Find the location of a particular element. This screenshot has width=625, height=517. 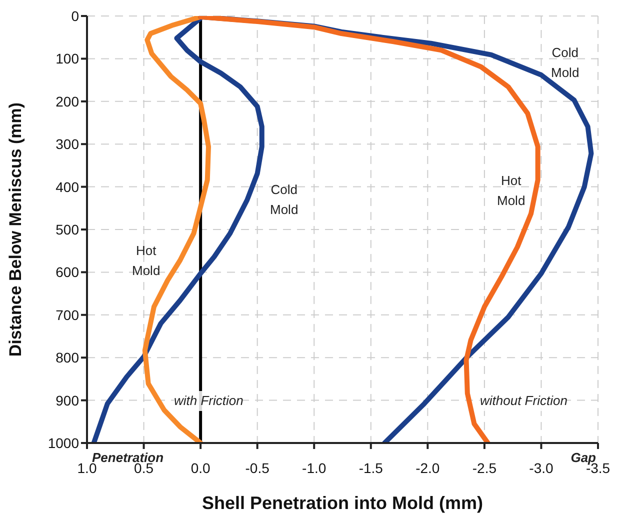

y-axis-title: Distance Below Meniscus (mm) is located at coordinates (16, 229).